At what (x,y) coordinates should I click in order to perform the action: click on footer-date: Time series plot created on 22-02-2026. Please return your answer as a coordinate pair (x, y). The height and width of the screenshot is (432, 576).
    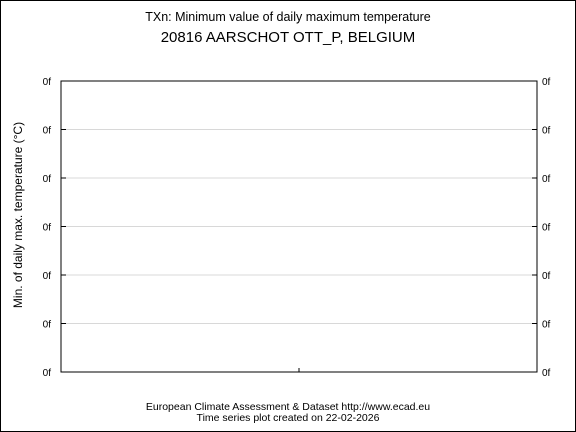
    Looking at the image, I should click on (288, 418).